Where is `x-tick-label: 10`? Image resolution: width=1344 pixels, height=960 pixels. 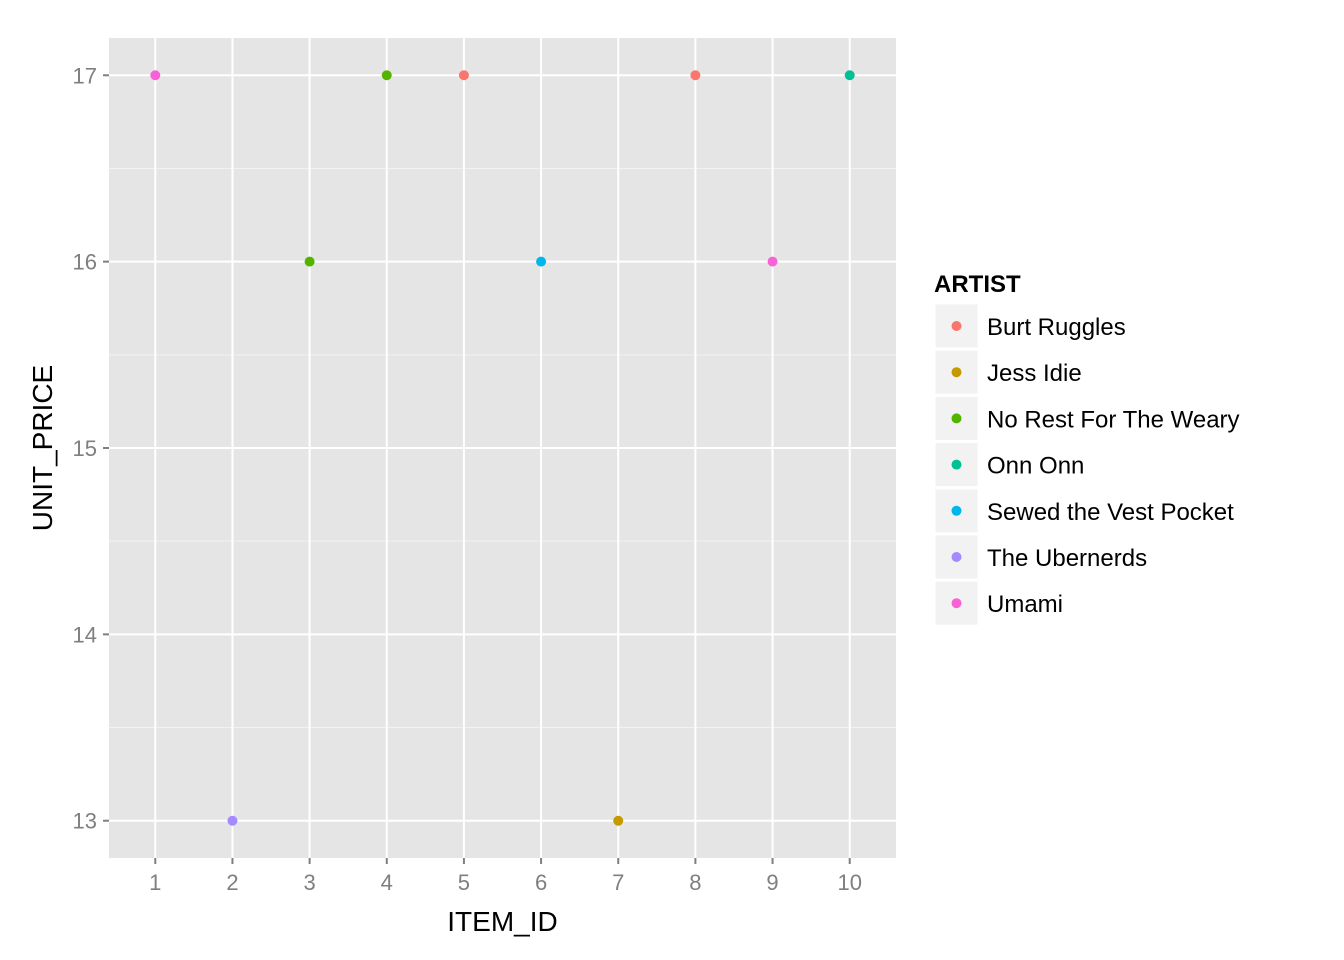 x-tick-label: 10 is located at coordinates (849, 882).